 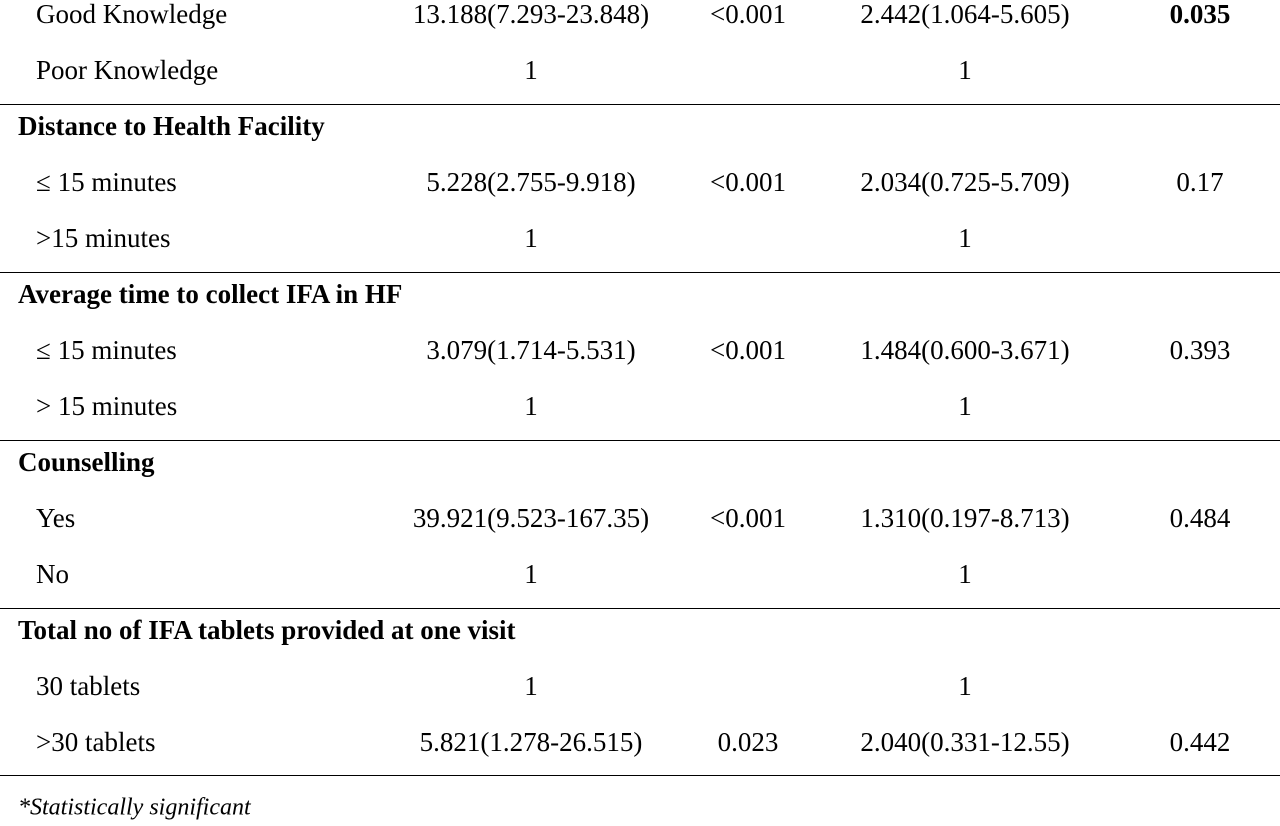 I want to click on value-cell: 2.034(0.725-5.709), so click(x=965, y=182).